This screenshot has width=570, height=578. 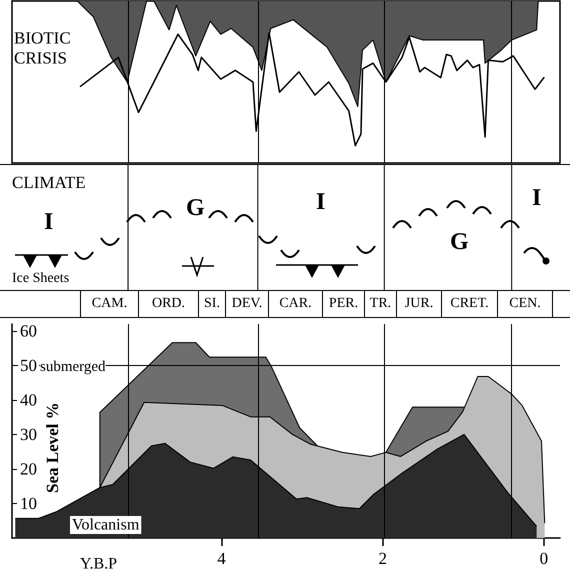 I want to click on category-label: ORD., so click(x=168, y=304).